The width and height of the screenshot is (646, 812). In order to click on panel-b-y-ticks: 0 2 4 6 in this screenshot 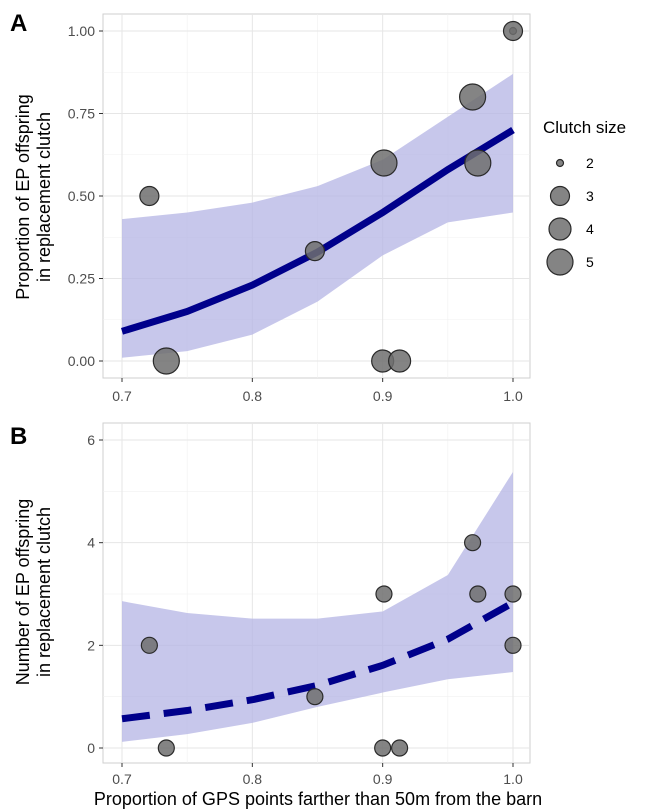, I will do `click(95, 594)`.